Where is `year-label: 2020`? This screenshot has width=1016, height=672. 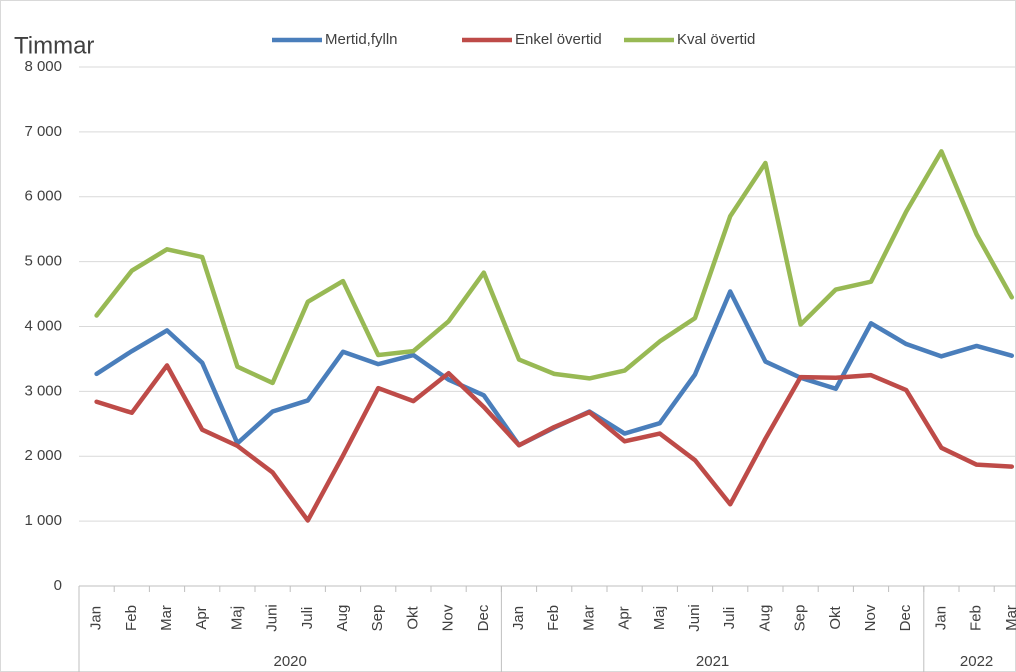 year-label: 2020 is located at coordinates (290, 661).